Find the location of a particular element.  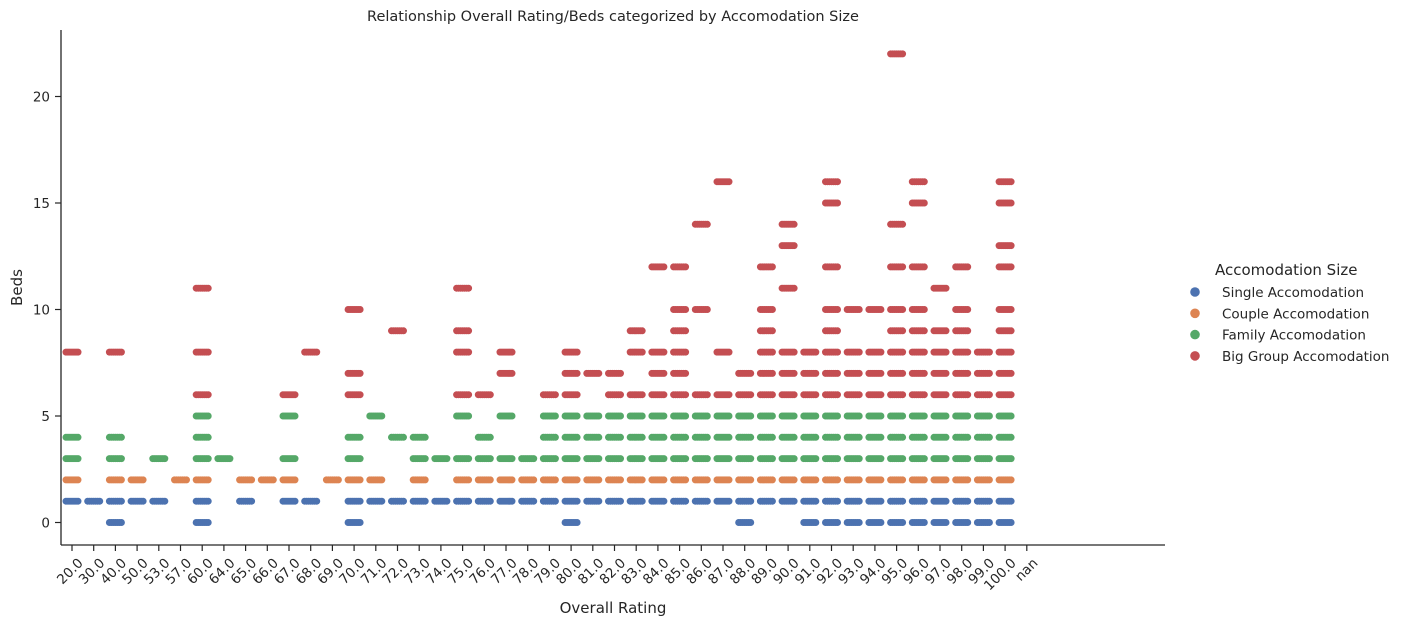

legend-label: Single Accomodation is located at coordinates (1293, 293).